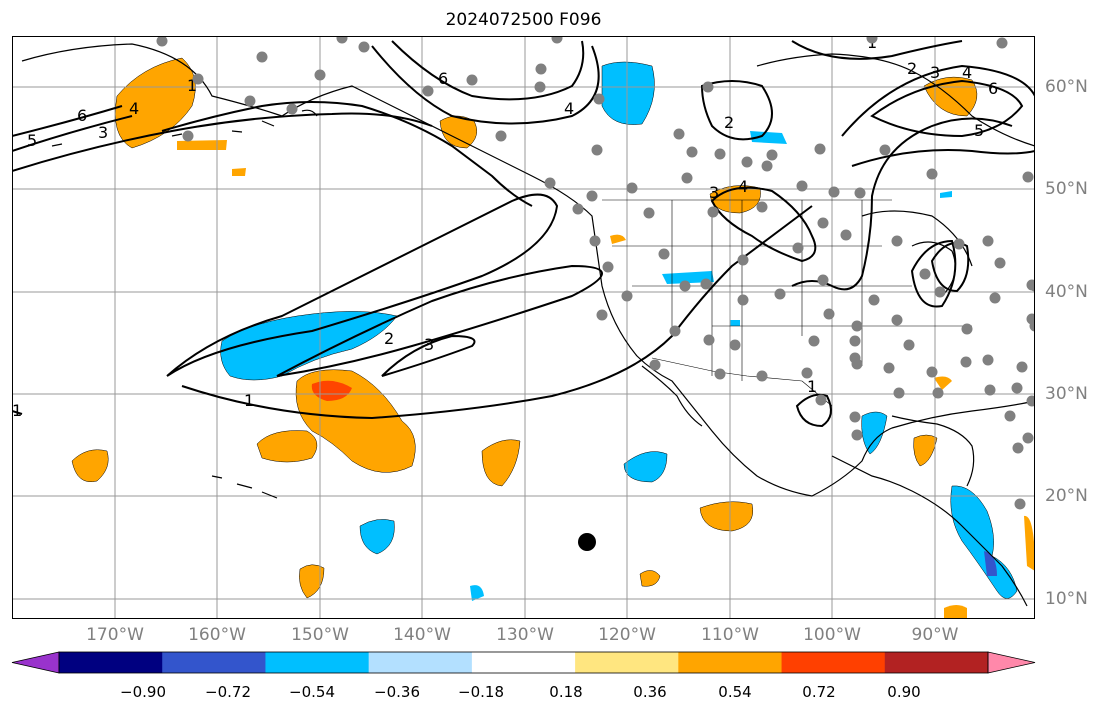  Describe the element at coordinates (1066, 599) in the screenshot. I see `lat-label: 10°N` at that location.